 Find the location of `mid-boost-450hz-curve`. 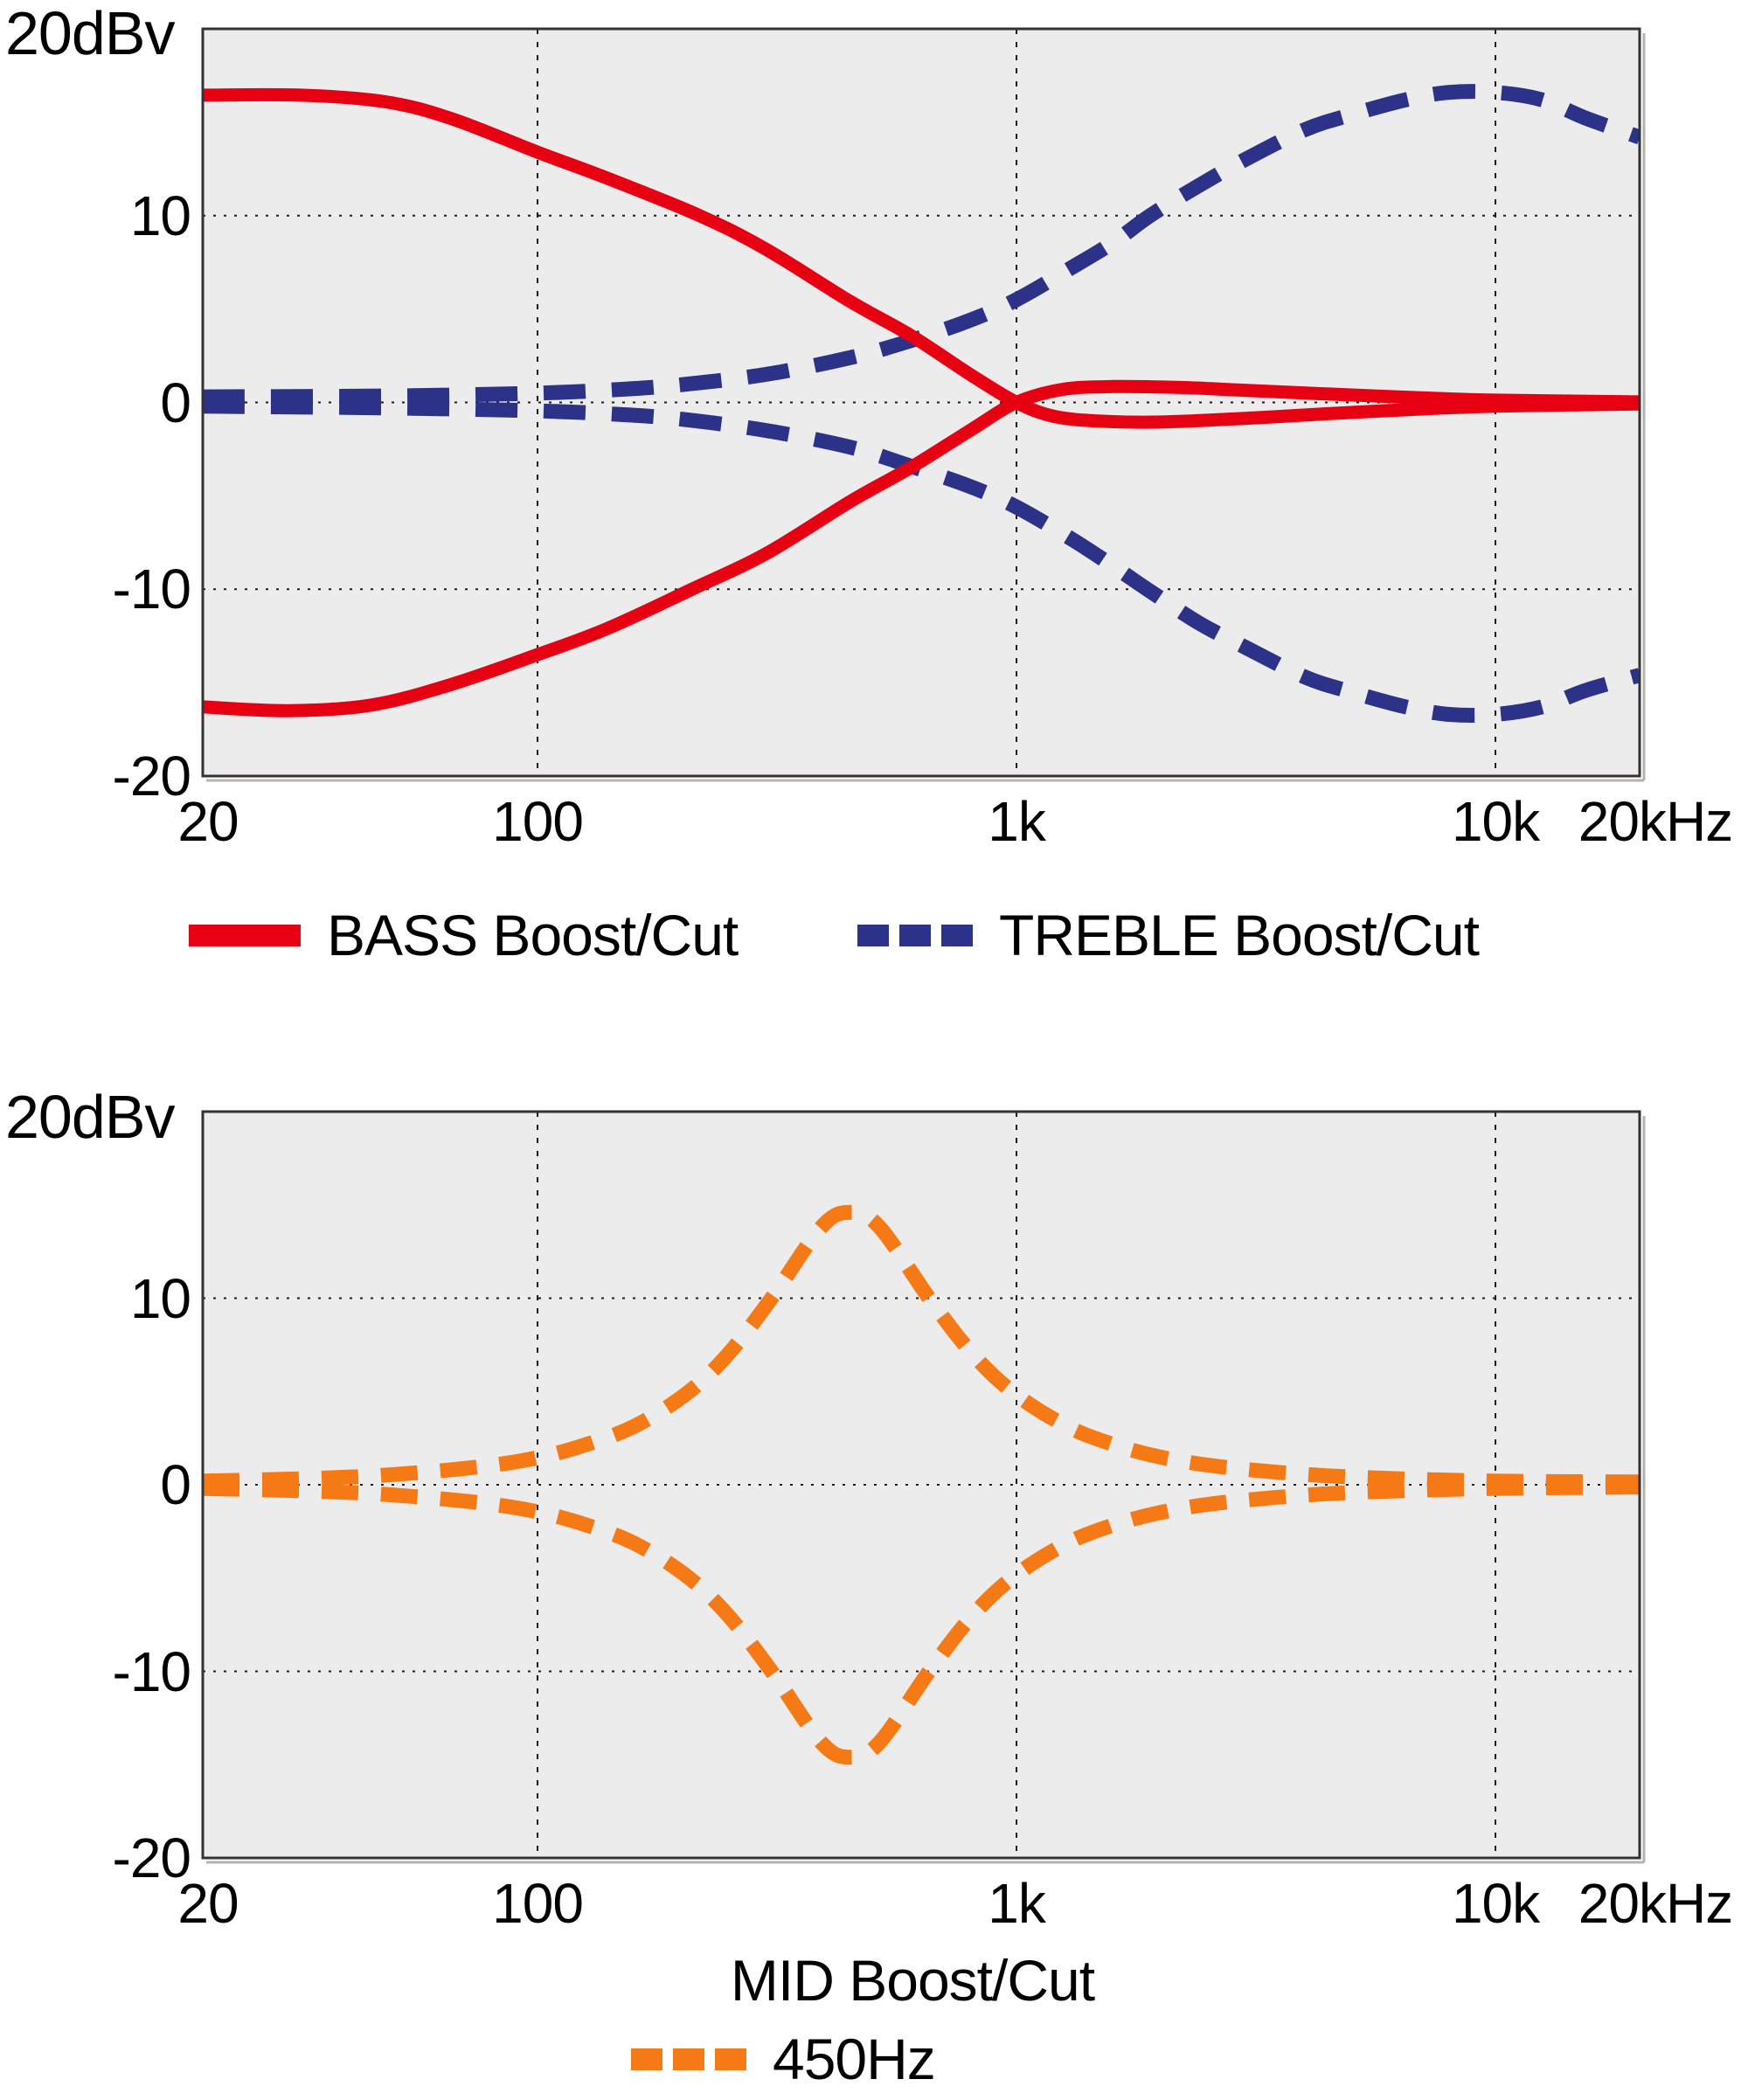

mid-boost-450hz-curve is located at coordinates (921, 1347).